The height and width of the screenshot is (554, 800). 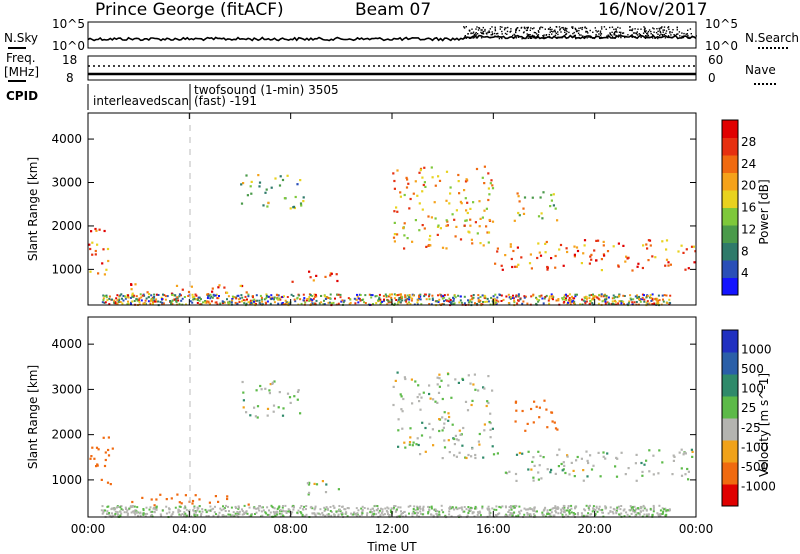 I want to click on nsky-tick-bottom: 10^0, so click(x=68, y=46).